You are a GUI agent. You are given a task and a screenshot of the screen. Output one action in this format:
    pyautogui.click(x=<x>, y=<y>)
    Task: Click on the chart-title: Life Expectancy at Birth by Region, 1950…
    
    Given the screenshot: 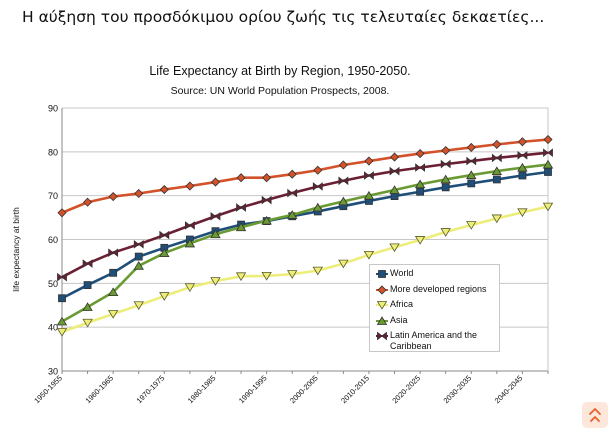 What is the action you would take?
    pyautogui.click(x=280, y=71)
    